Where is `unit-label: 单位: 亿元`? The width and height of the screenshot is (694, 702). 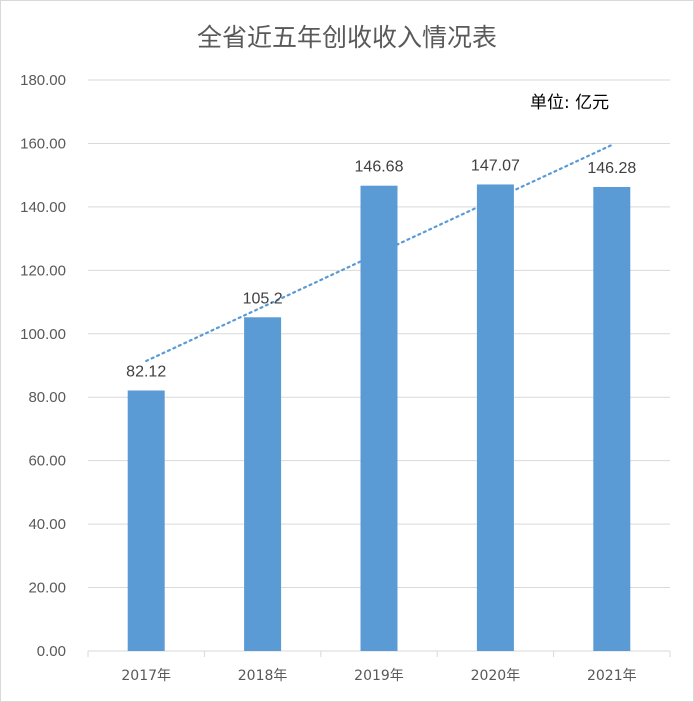 unit-label: 单位: 亿元 is located at coordinates (569, 103).